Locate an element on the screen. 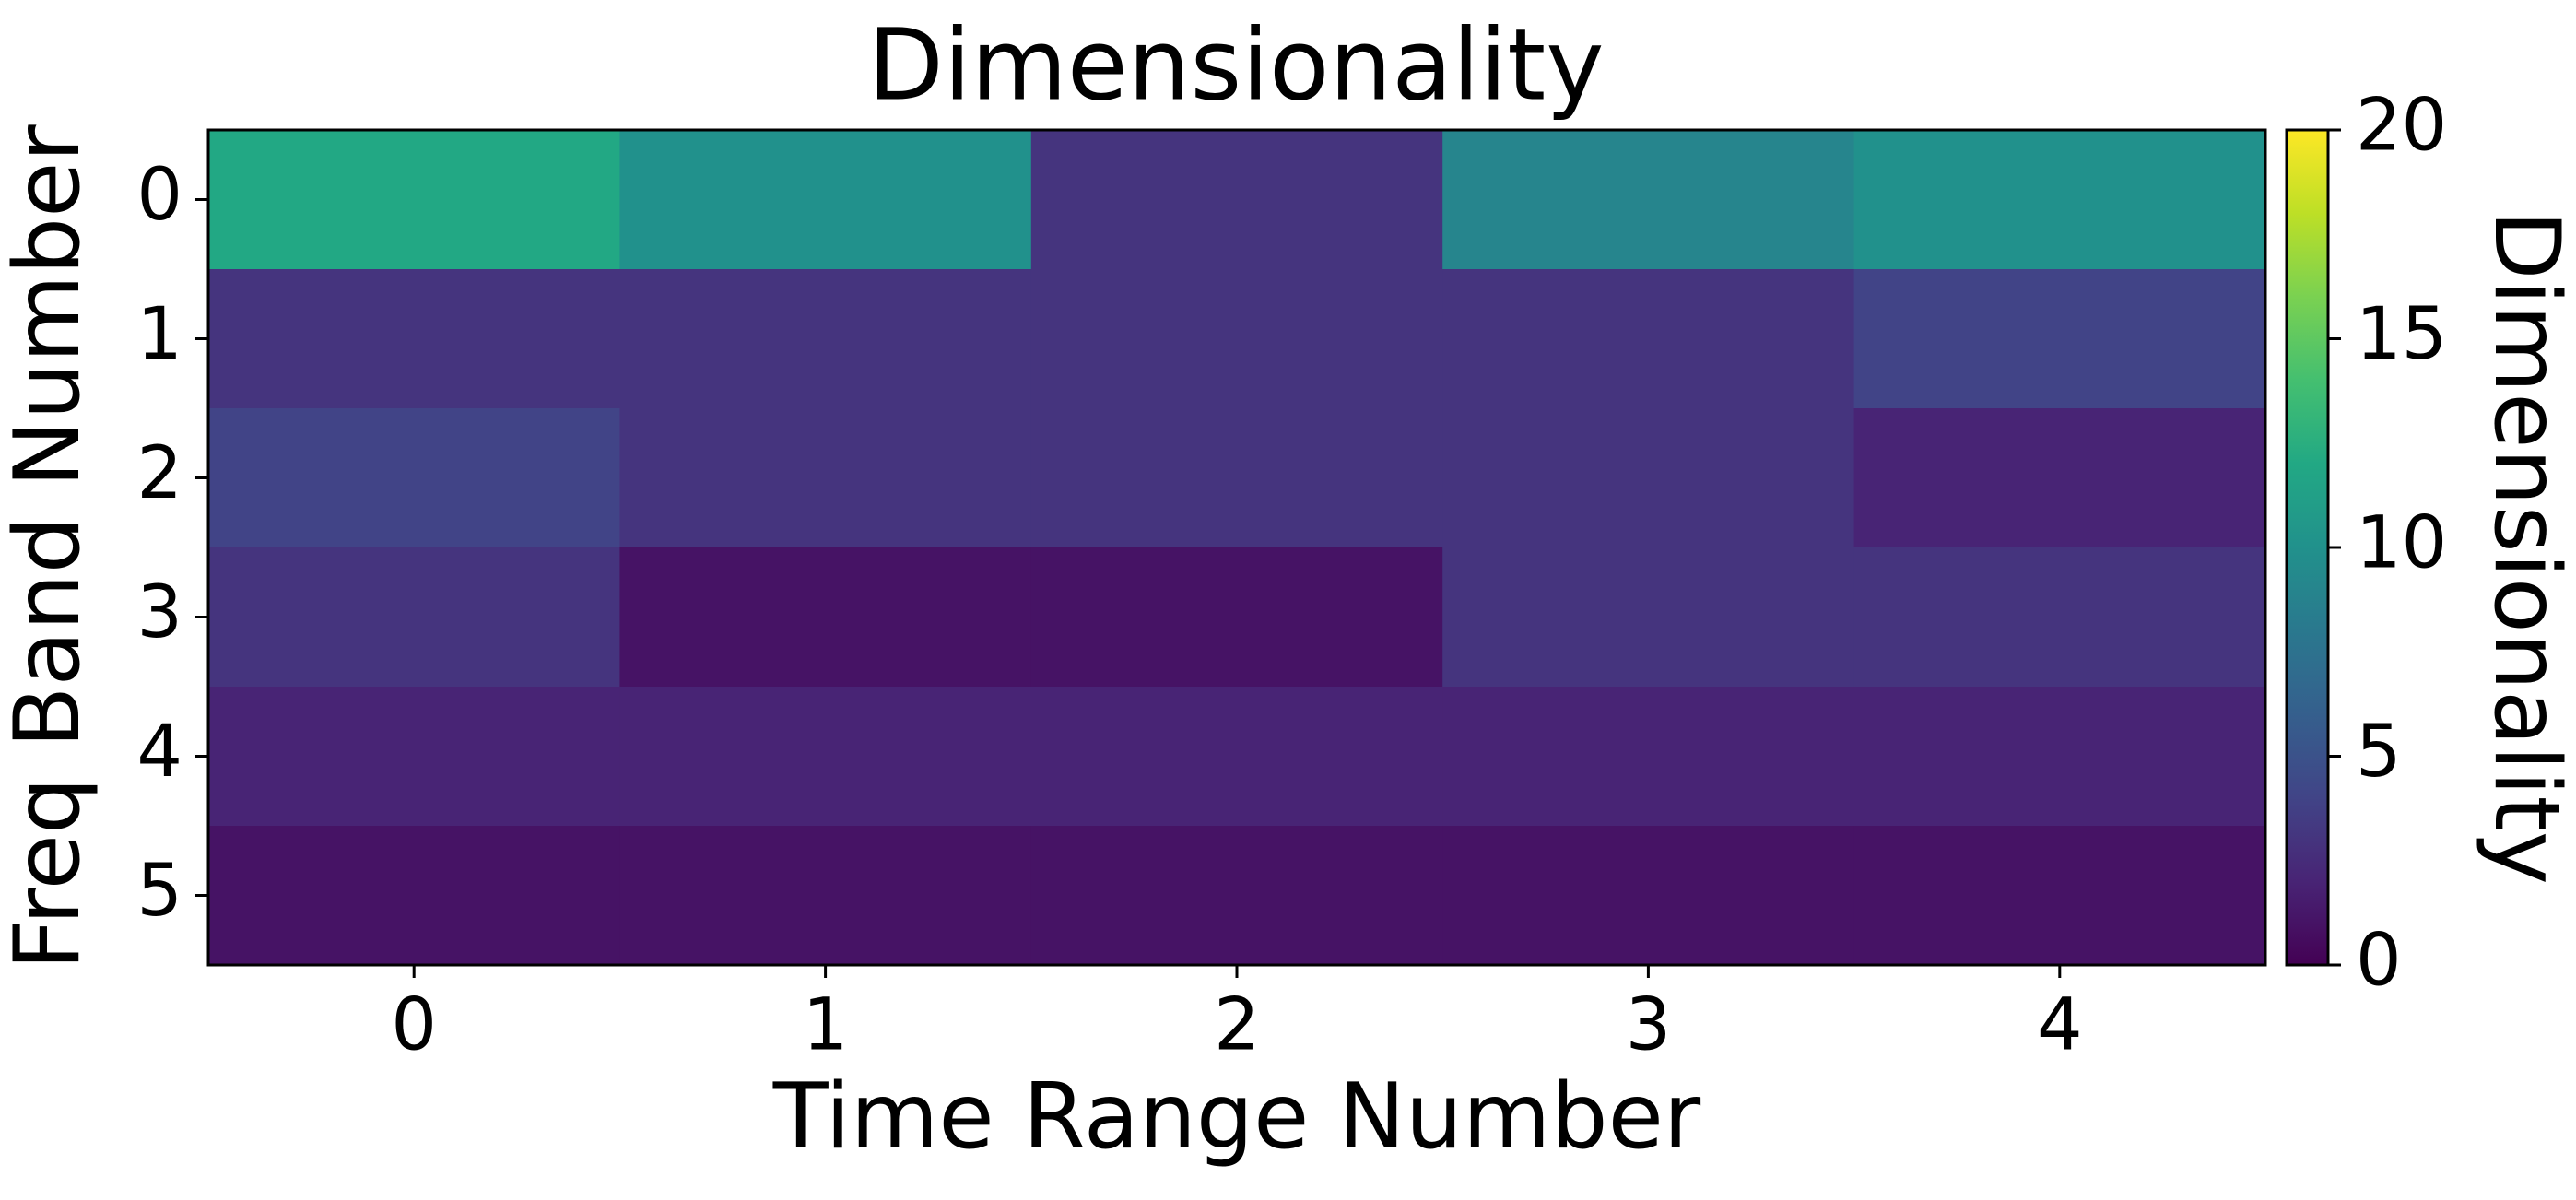 The image size is (2576, 1200). colorbar-gradient is located at coordinates (2307, 547).